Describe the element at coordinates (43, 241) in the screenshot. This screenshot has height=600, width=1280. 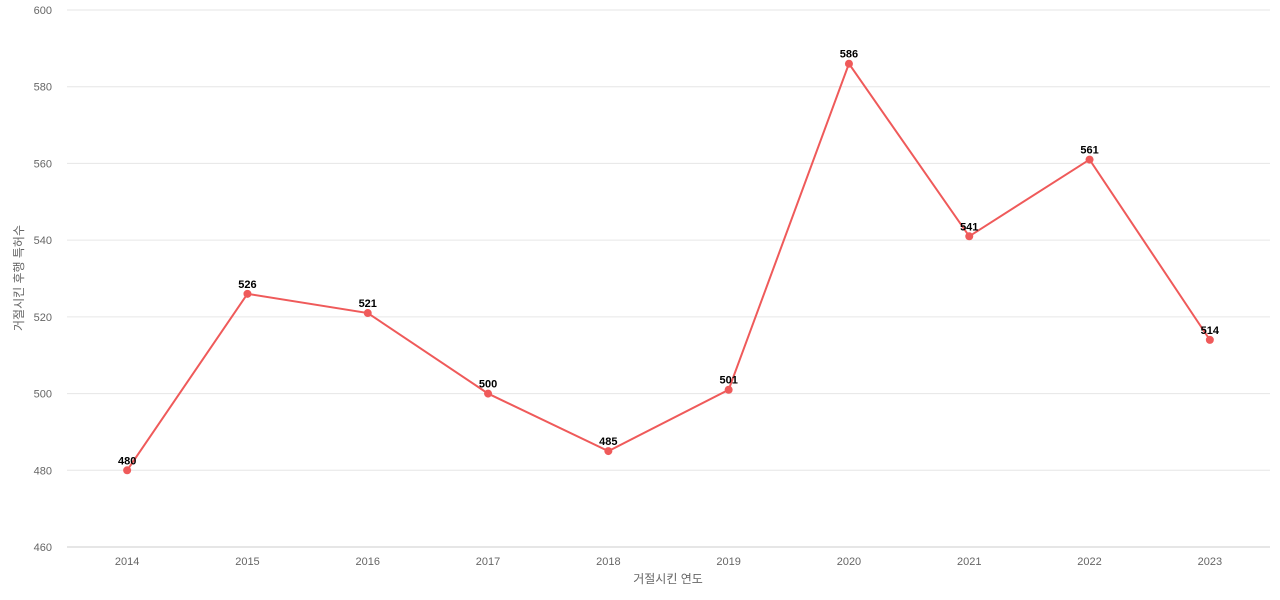
I see `y-tick-label-540: 540` at that location.